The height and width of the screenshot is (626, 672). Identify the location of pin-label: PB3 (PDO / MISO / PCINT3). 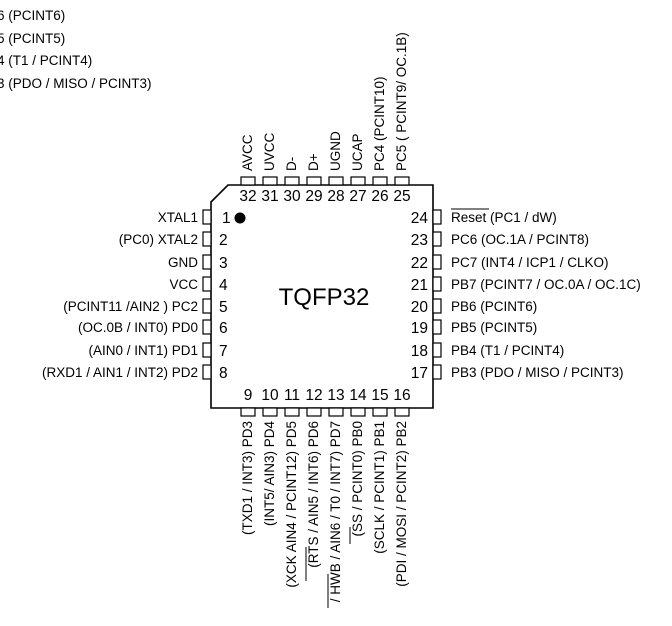
(537, 372).